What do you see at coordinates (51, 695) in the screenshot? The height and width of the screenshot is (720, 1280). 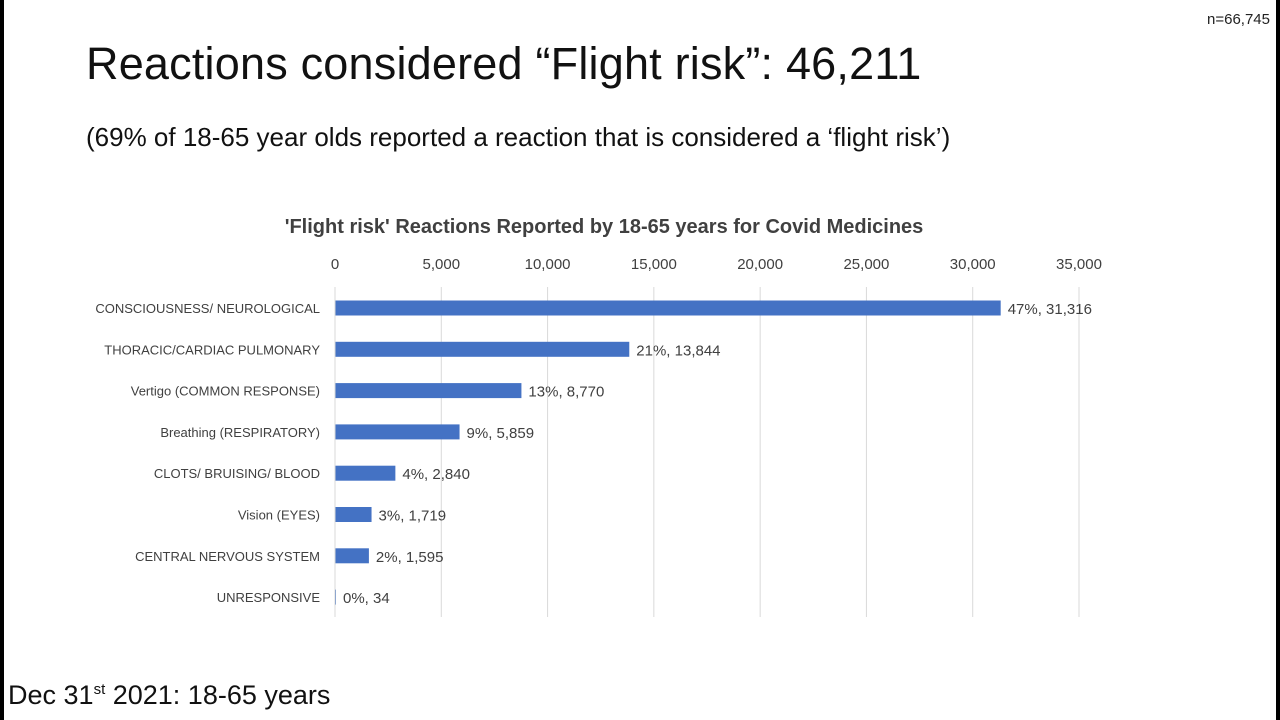 I see `footer-date-prefix: Dec 31` at bounding box center [51, 695].